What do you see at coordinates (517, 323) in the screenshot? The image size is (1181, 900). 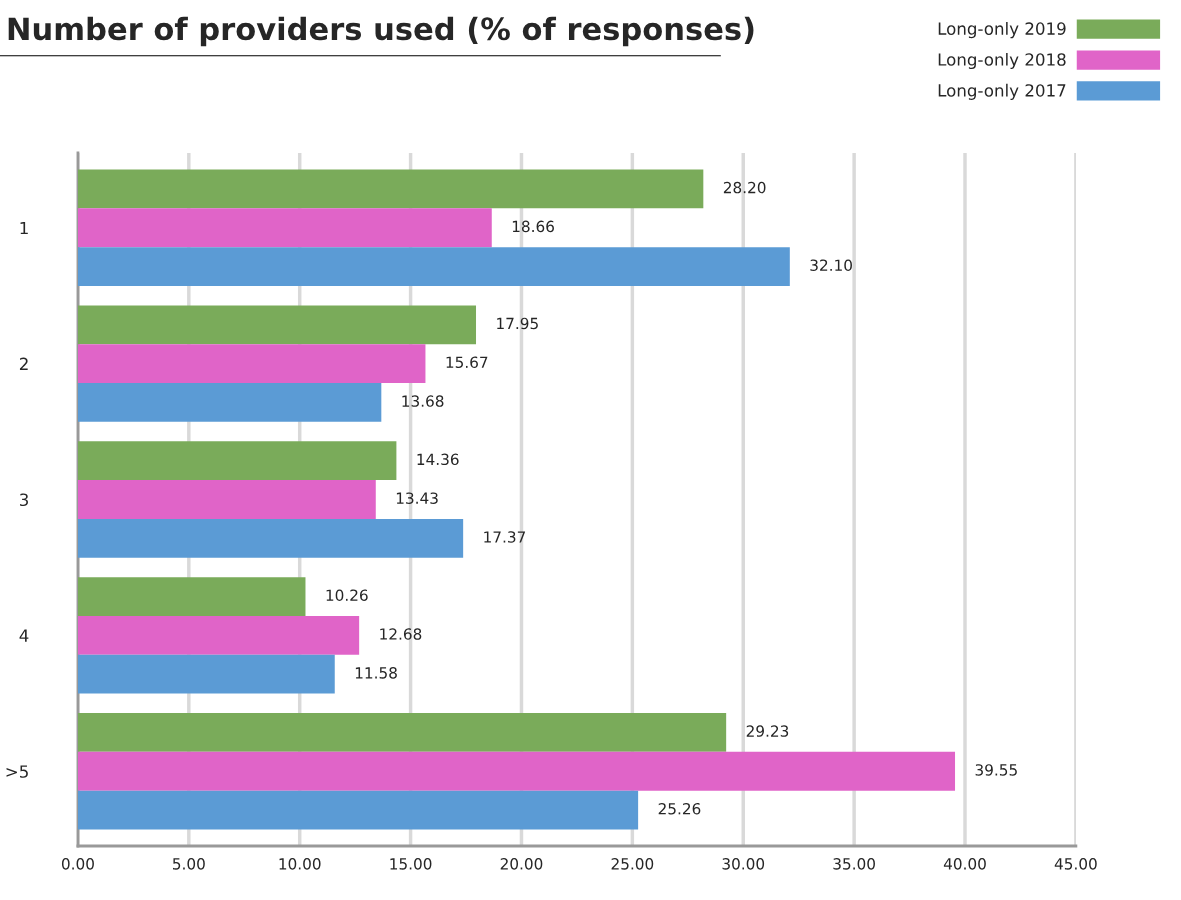 I see `data-label: 17.95` at bounding box center [517, 323].